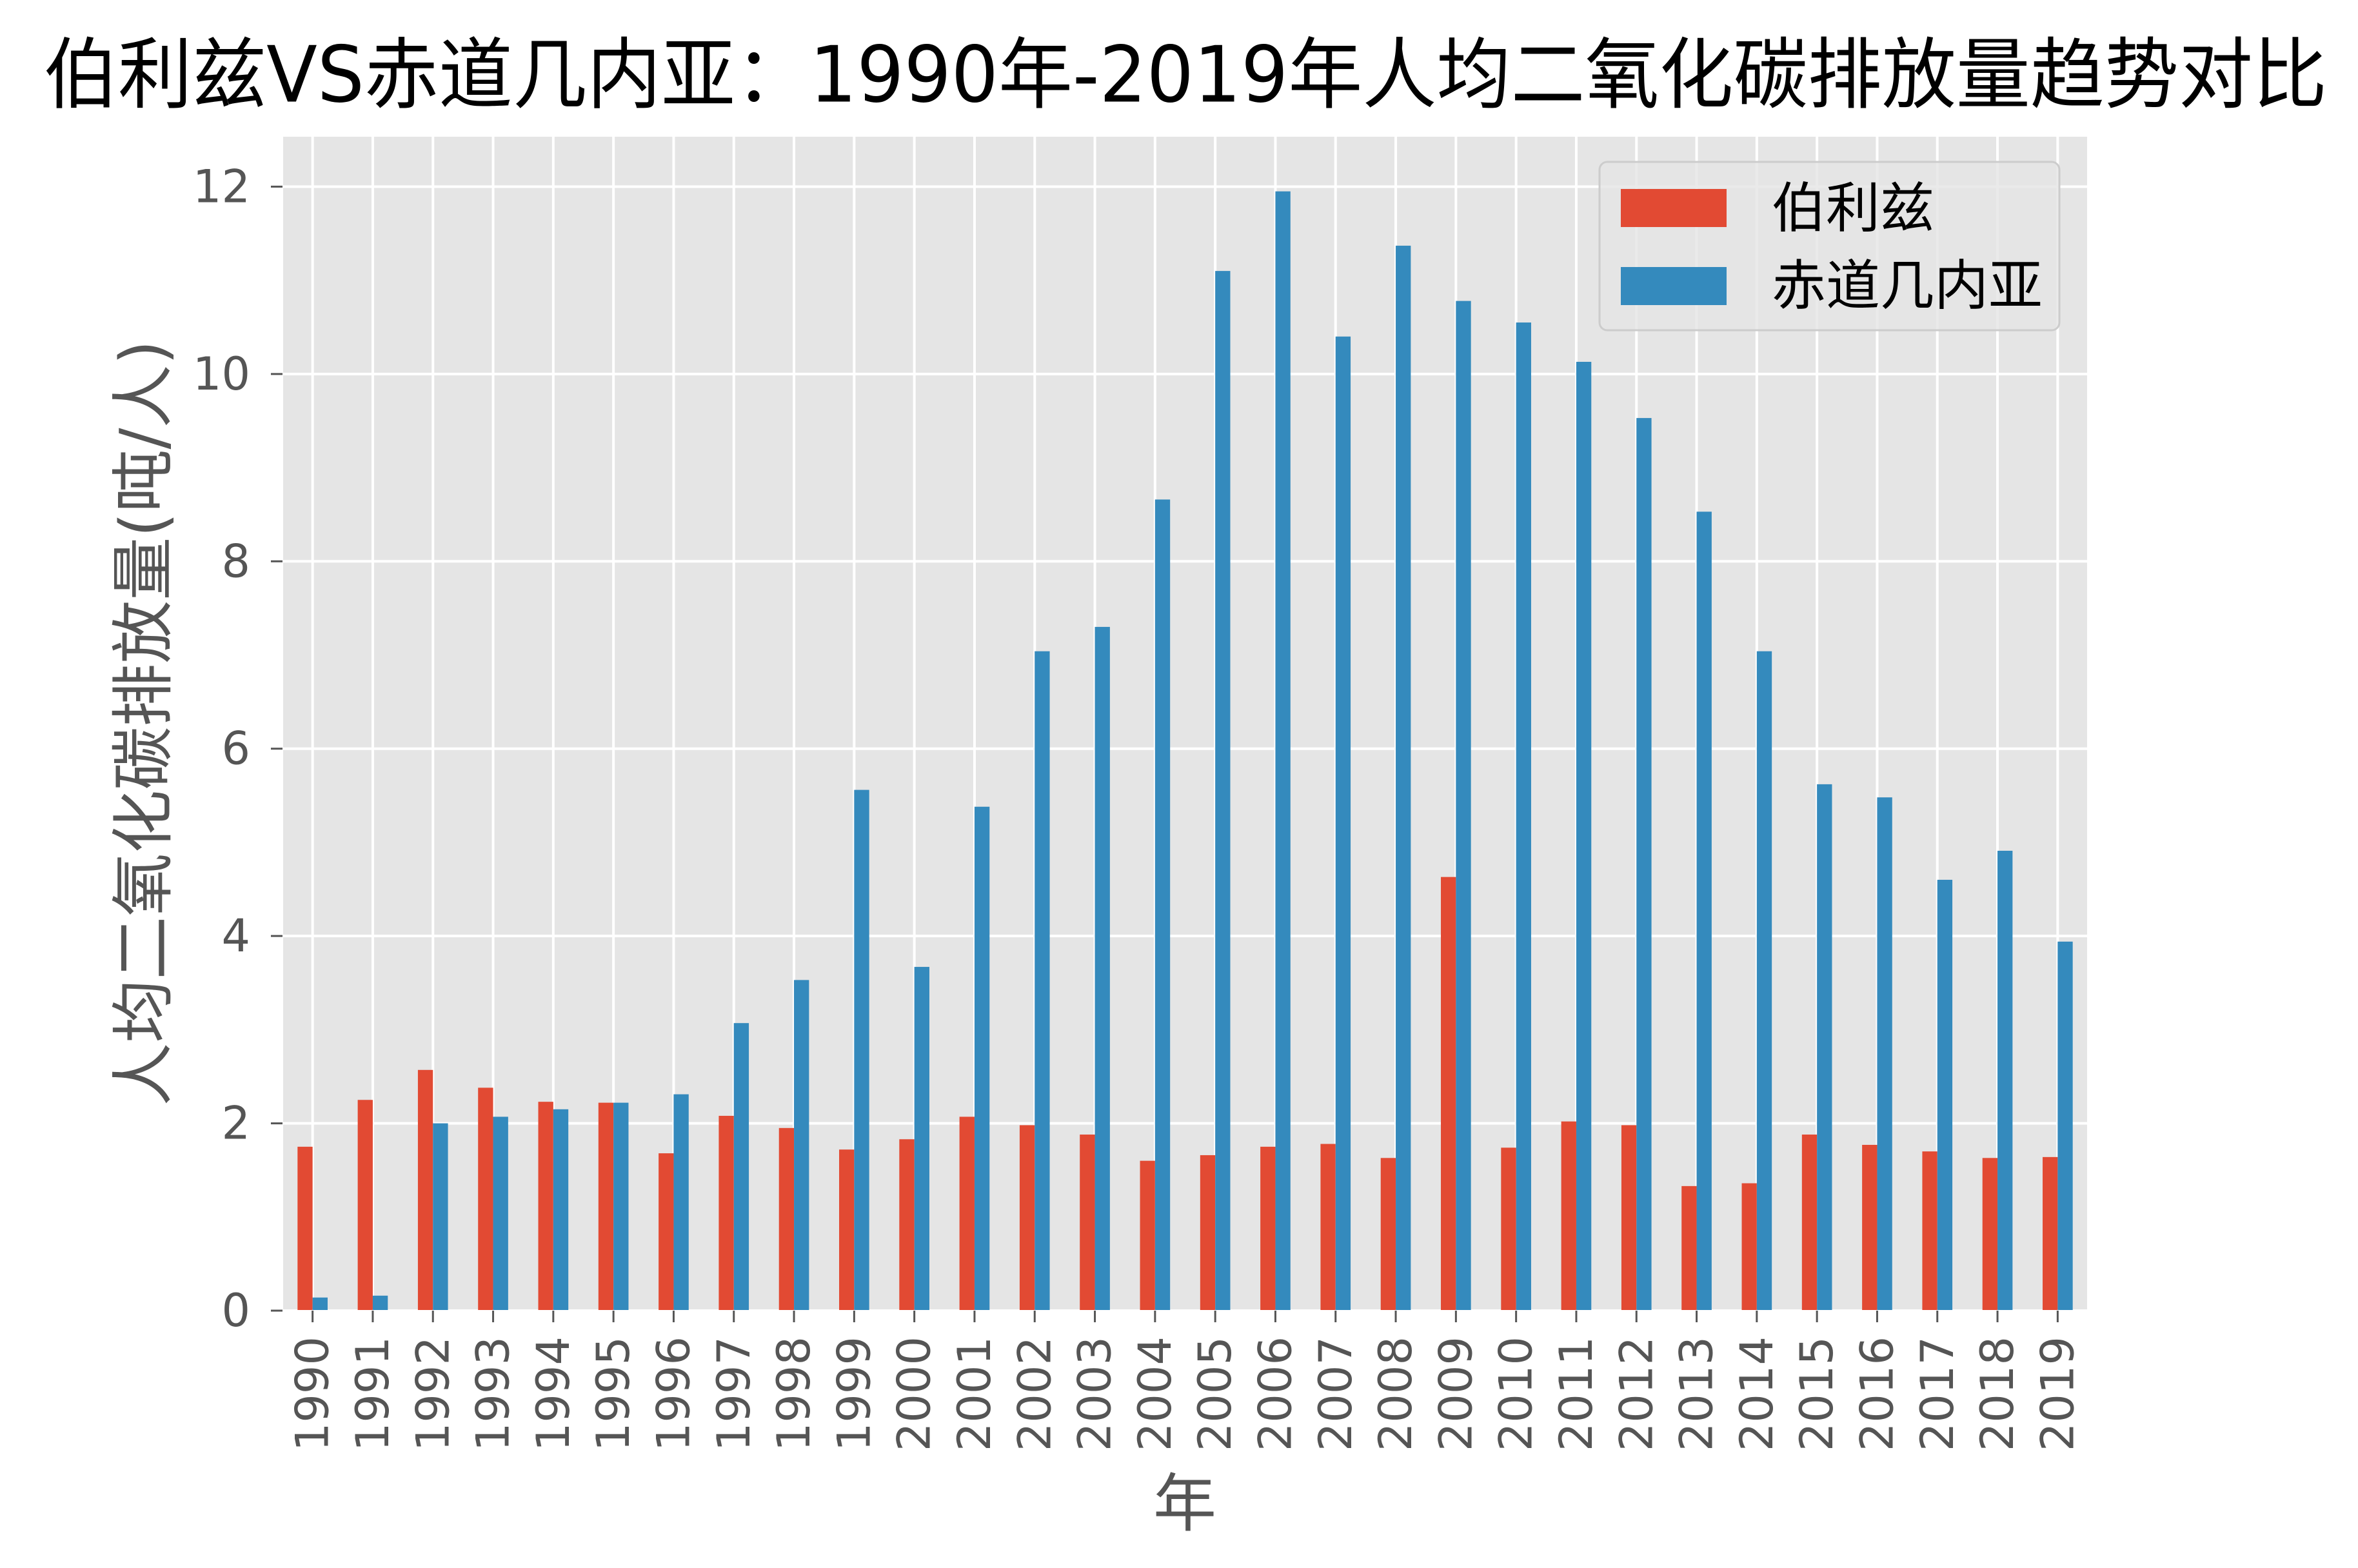  I want to click on bar-belize-2018, so click(1990, 1235).